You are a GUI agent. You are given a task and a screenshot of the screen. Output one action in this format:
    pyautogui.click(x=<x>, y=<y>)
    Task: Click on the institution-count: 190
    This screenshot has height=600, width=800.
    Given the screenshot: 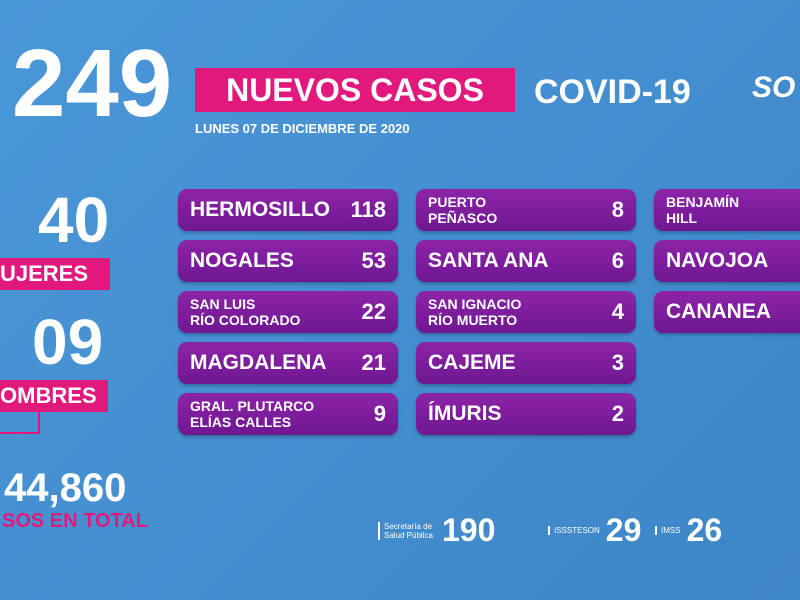 What is the action you would take?
    pyautogui.click(x=469, y=530)
    